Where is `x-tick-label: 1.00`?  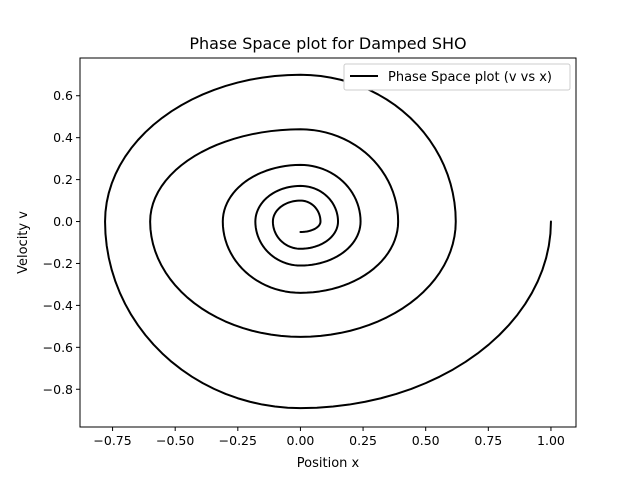 x-tick-label: 1.00 is located at coordinates (551, 440).